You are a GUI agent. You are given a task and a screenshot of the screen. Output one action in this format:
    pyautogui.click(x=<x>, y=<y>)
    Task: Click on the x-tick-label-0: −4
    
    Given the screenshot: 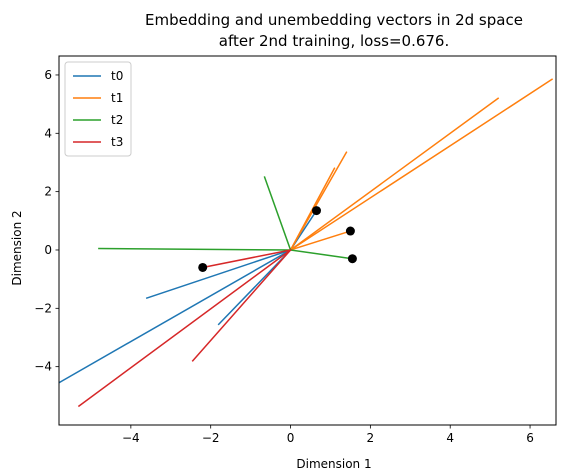 What is the action you would take?
    pyautogui.click(x=131, y=438)
    